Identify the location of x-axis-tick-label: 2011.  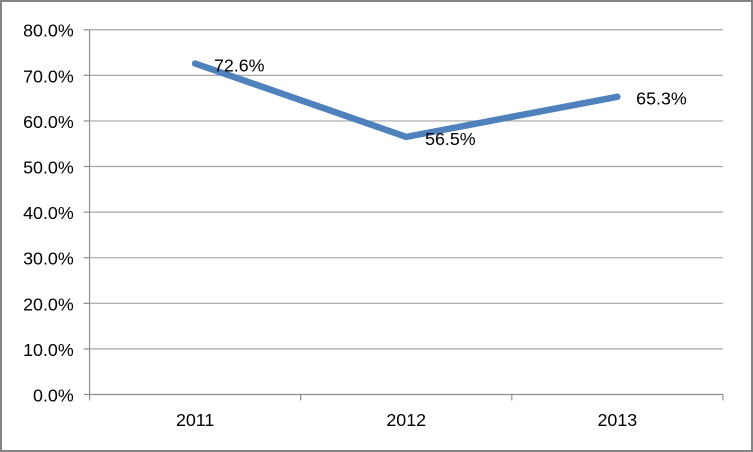
(195, 420).